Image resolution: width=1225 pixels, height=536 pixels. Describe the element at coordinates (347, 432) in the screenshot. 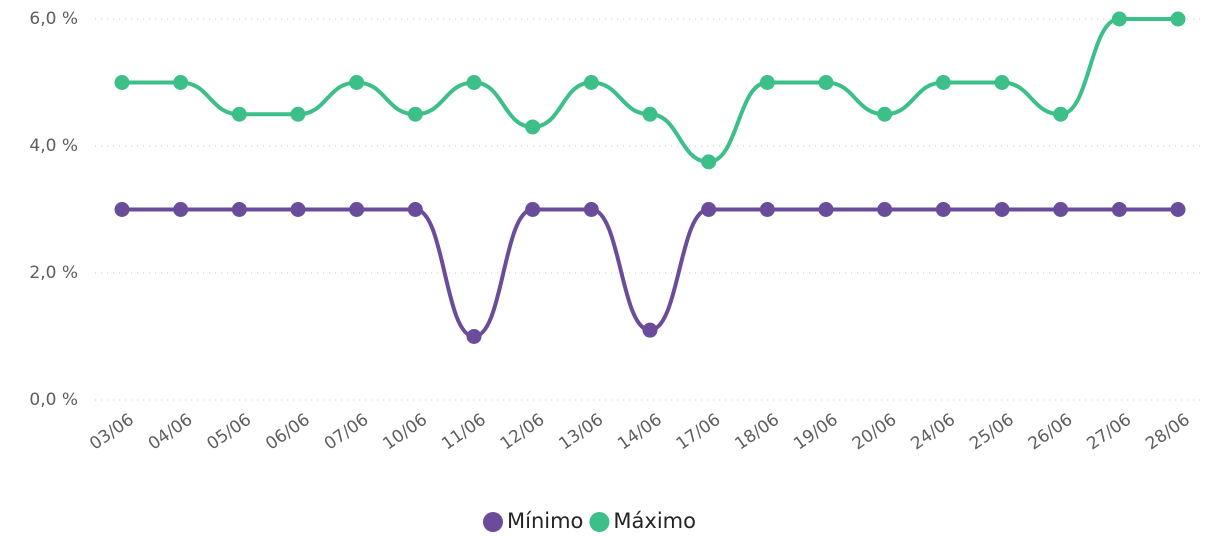

I see `x-tick-label: 07/06` at that location.